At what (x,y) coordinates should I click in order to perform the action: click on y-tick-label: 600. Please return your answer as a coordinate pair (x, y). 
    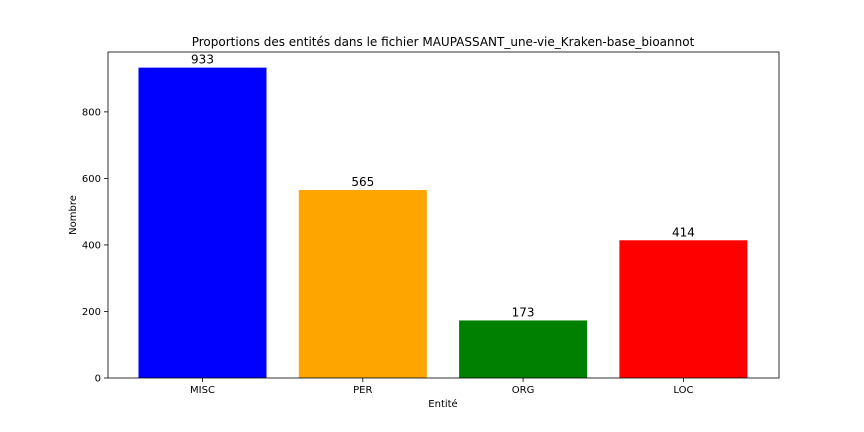
    Looking at the image, I should click on (91, 179).